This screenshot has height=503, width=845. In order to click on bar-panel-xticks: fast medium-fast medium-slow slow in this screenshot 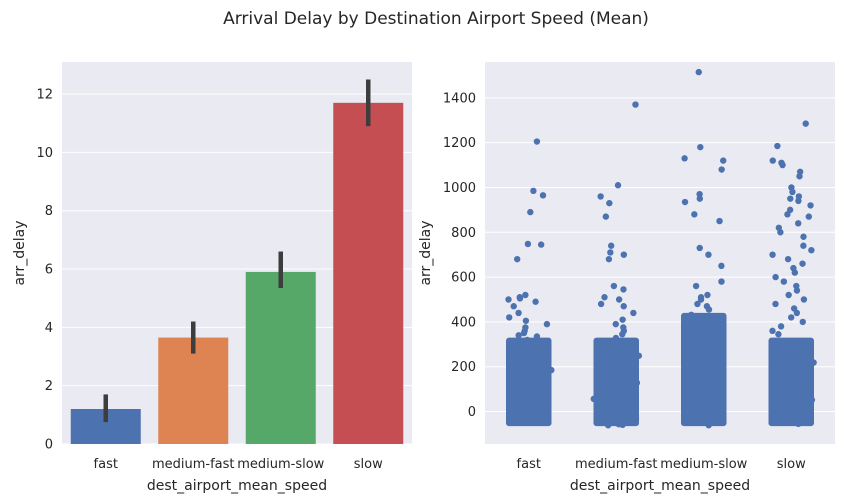, I will do `click(239, 464)`.